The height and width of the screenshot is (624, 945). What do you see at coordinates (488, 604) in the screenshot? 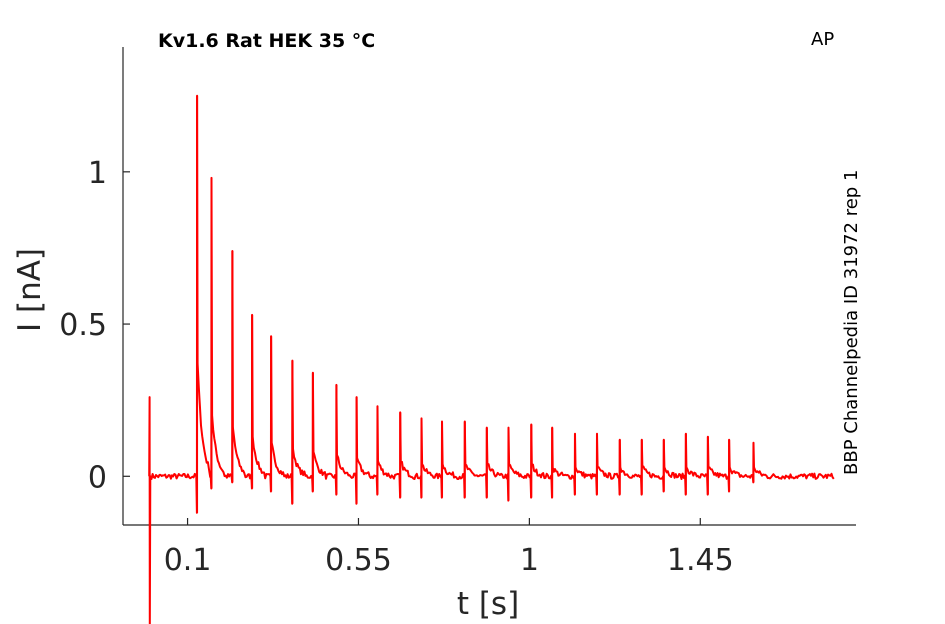
I see `x-axis-label: t [s]` at bounding box center [488, 604].